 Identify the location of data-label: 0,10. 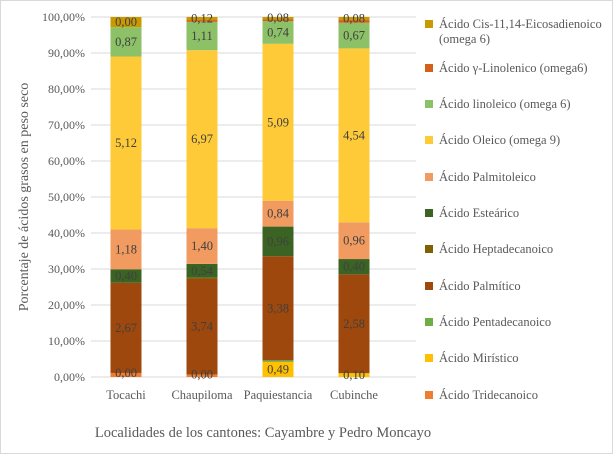
(354, 375).